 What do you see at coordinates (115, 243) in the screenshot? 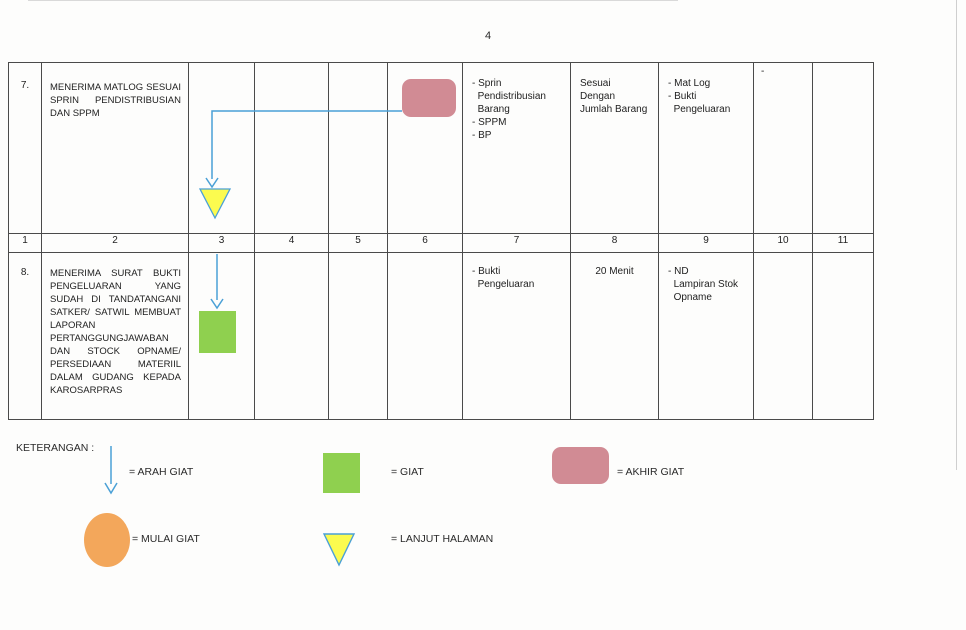
I see `column-header: 2` at bounding box center [115, 243].